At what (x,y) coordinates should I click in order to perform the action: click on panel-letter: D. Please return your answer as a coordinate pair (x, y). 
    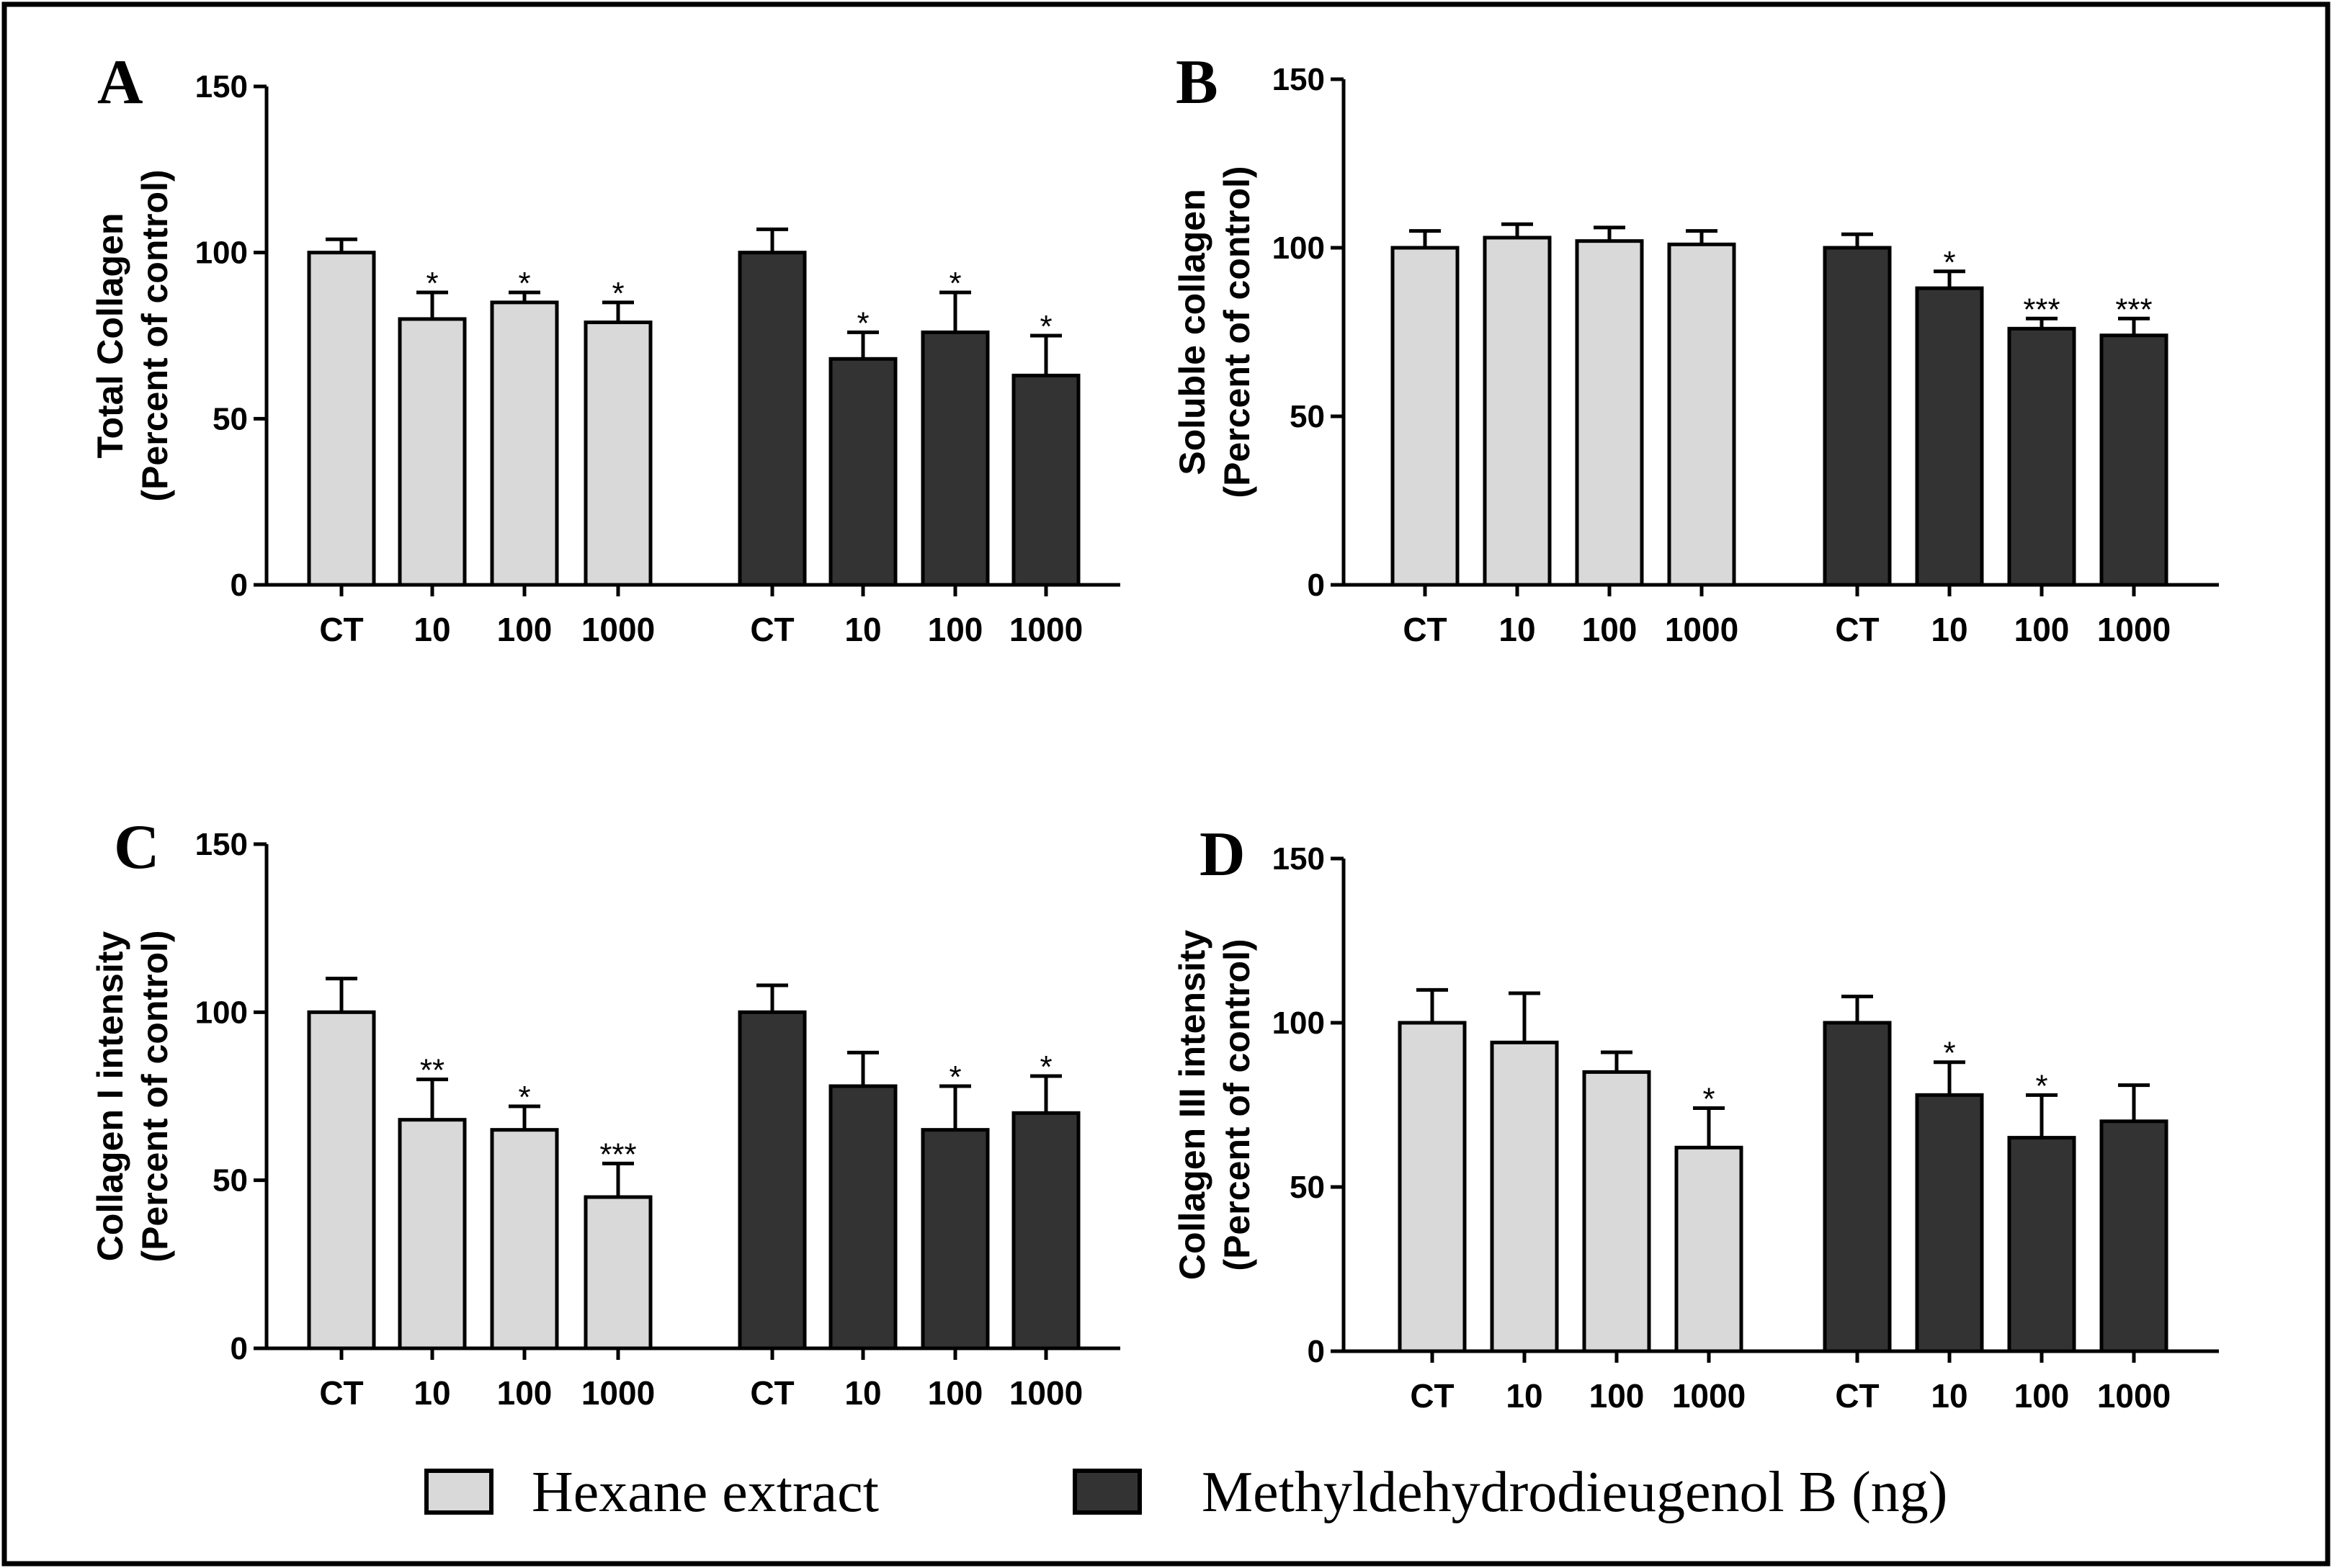
    Looking at the image, I should click on (1222, 855).